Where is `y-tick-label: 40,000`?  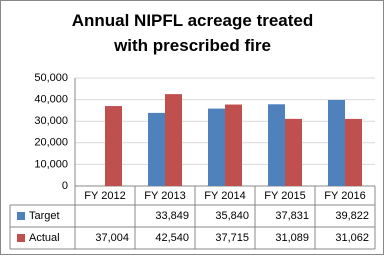 y-tick-label: 40,000 is located at coordinates (51, 100).